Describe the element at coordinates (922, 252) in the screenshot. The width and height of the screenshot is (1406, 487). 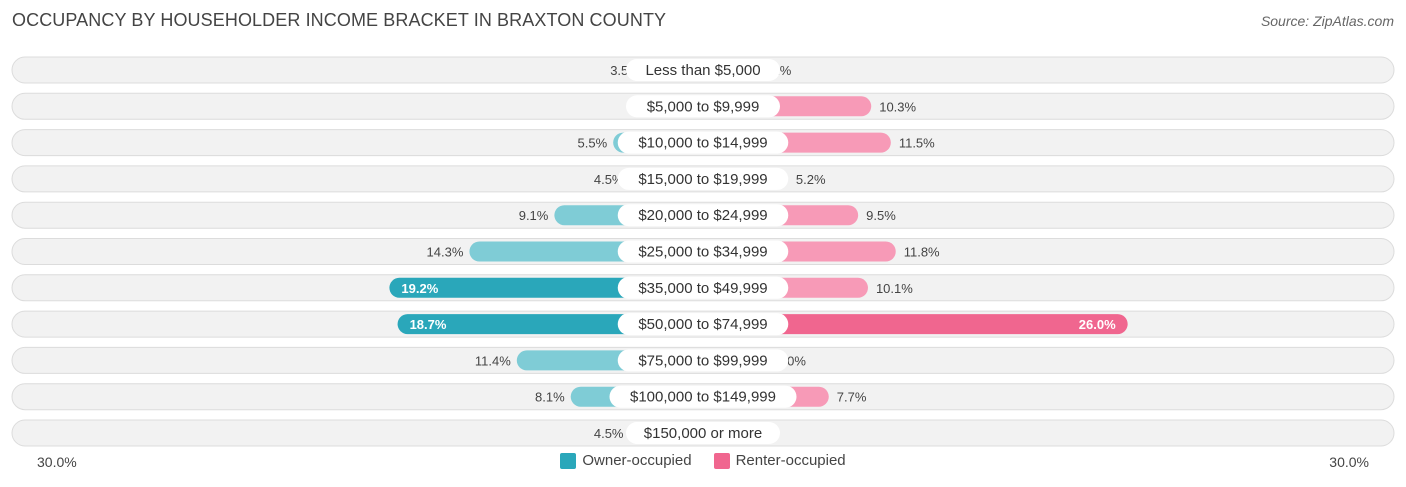
I see `renter-value-label: 11.8%` at that location.